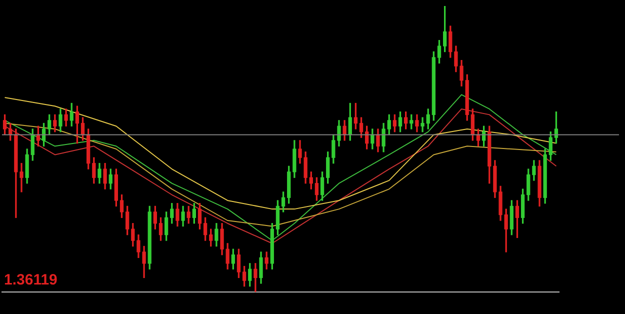  I want to click on candlestick, so click(422, 124).